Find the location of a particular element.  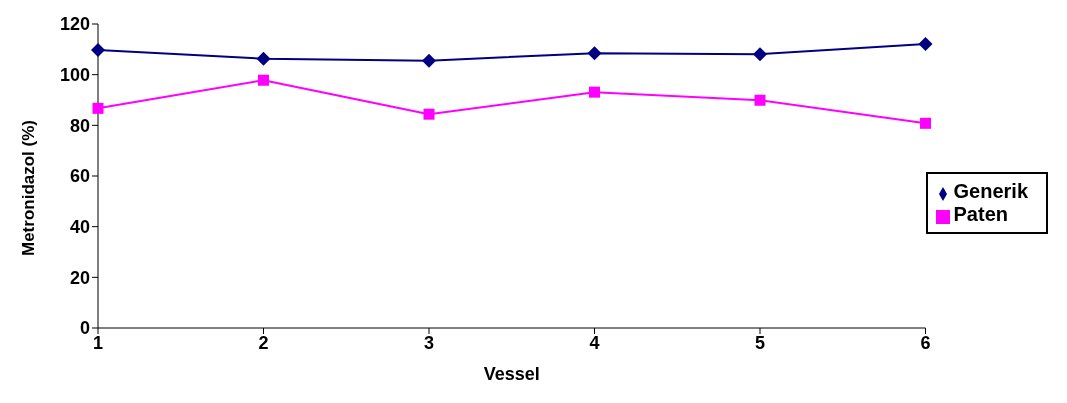

x-tick-label: 1 is located at coordinates (98, 342).